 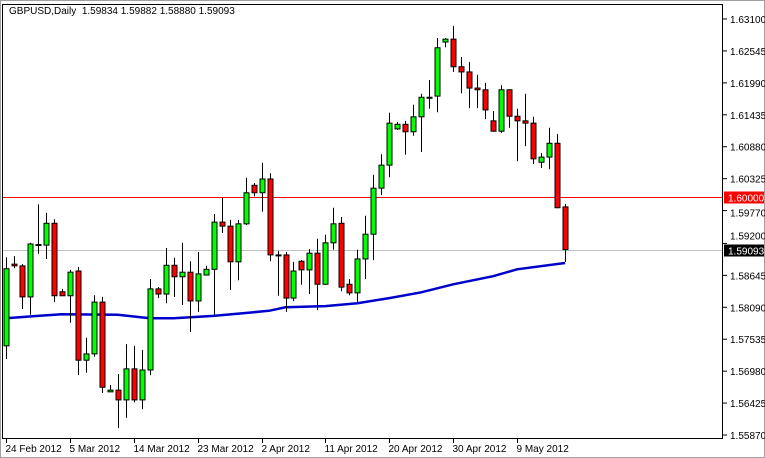 What do you see at coordinates (746, 199) in the screenshot?
I see `level-price-label: 1.60000` at bounding box center [746, 199].